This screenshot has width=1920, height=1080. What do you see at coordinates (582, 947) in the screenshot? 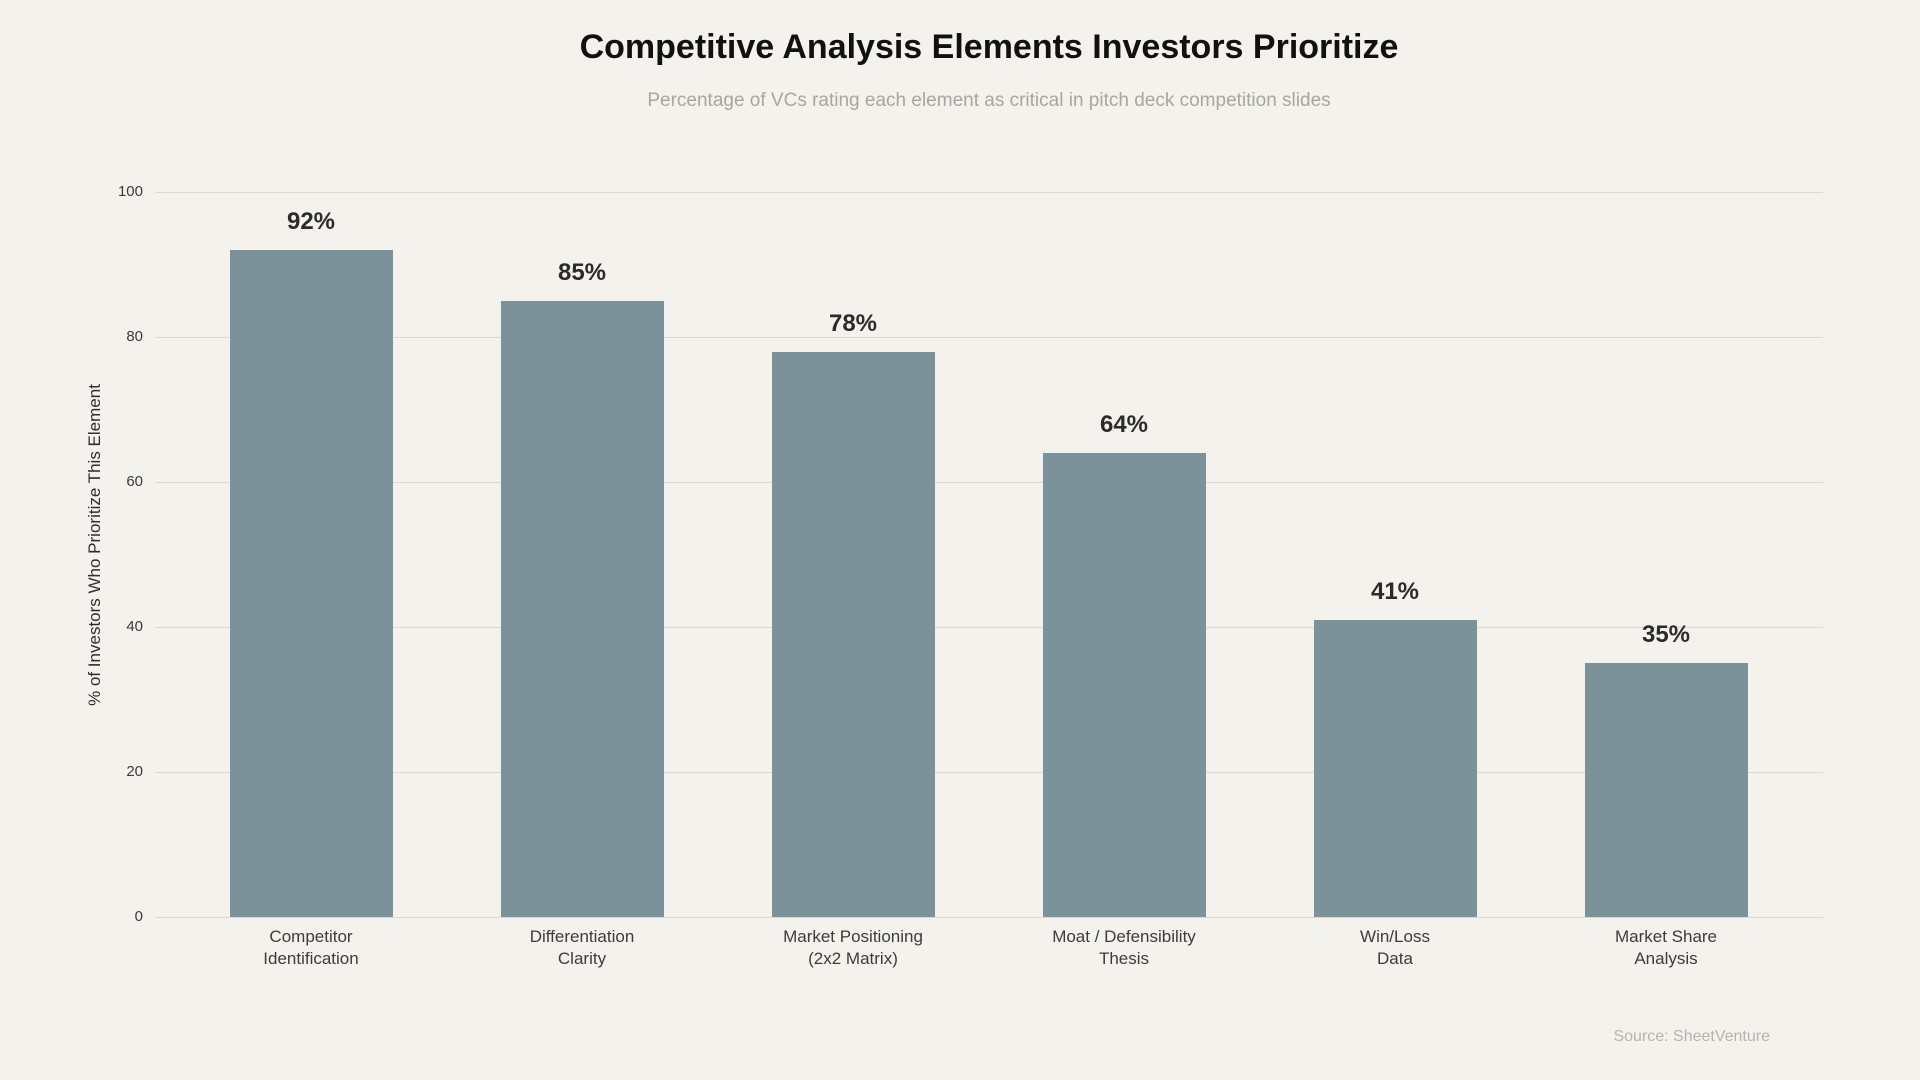
I see `x-category-label: Differentiation Clarity` at bounding box center [582, 947].